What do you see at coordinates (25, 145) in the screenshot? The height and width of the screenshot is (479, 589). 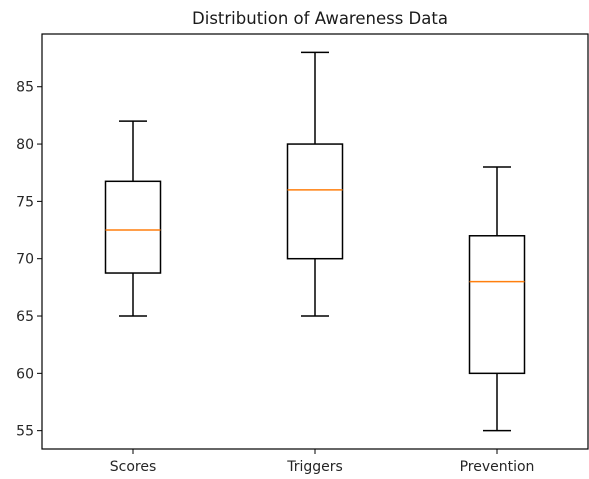 I see `y-tick-label: 80` at bounding box center [25, 145].